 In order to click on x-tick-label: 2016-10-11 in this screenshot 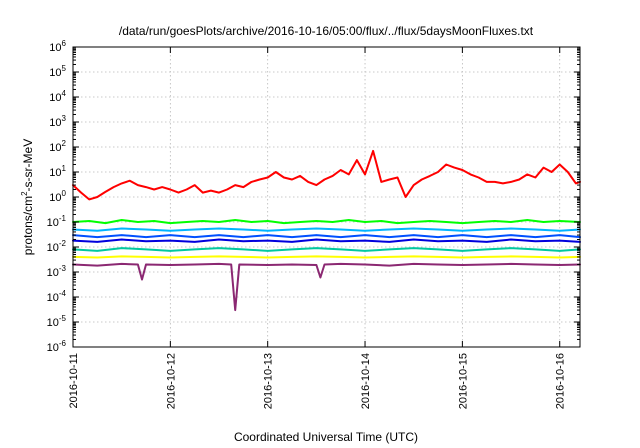, I will do `click(74, 380)`.